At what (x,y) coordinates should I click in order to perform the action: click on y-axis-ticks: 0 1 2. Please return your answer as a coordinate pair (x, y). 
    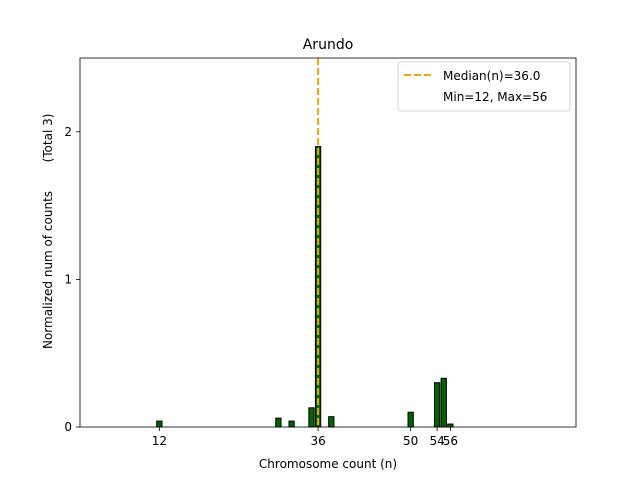
    Looking at the image, I should click on (72, 279).